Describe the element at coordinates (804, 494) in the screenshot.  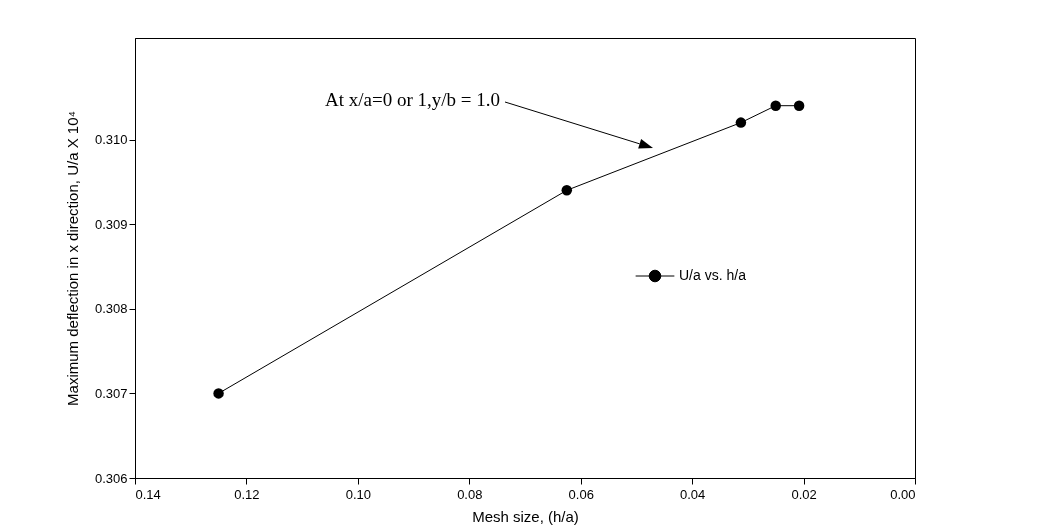
I see `x-tick-label: 0.02` at that location.